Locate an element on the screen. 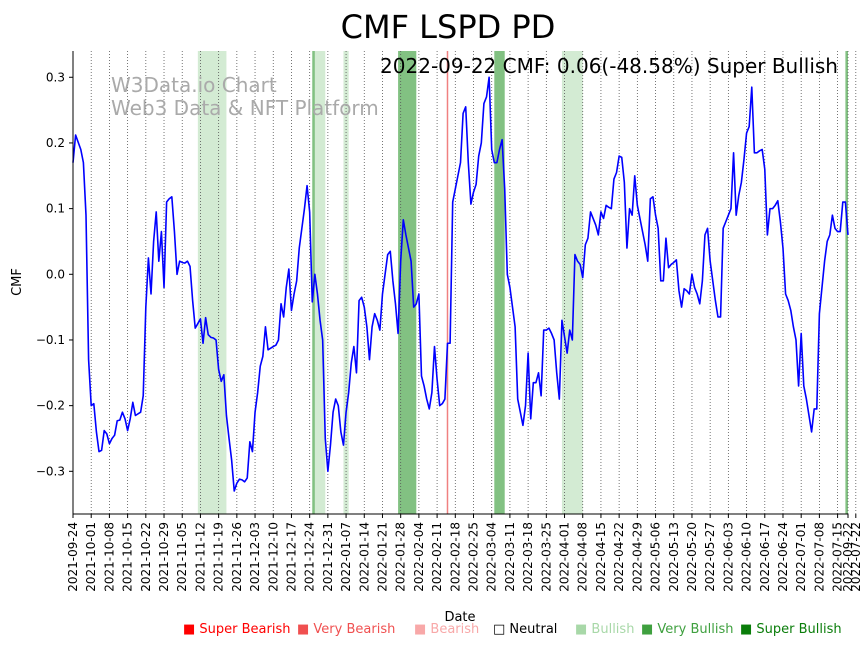  legend-item-0: ■ Super Bearish is located at coordinates (237, 629).